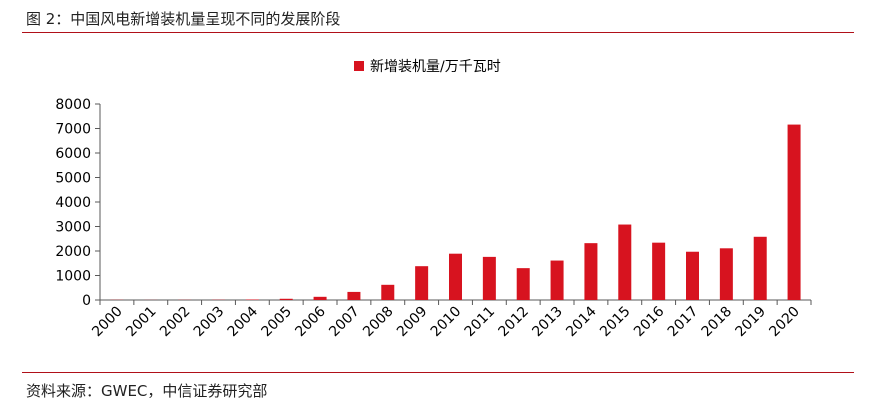  What do you see at coordinates (209, 322) in the screenshot?
I see `x-tick-label: 2003` at bounding box center [209, 322].